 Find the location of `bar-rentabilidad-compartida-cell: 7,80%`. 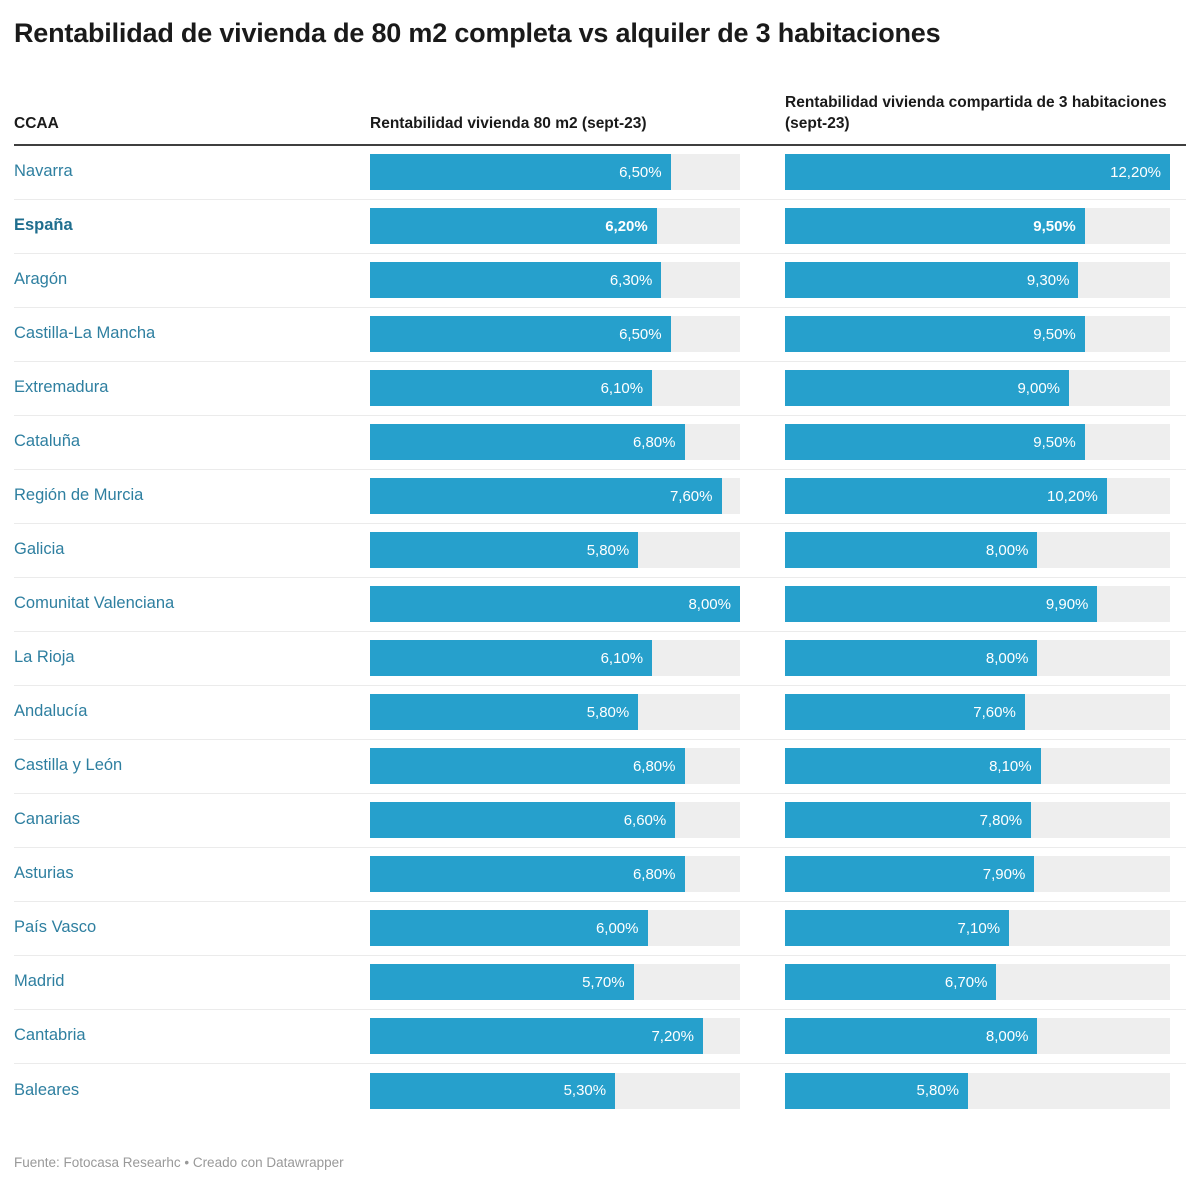

bar-rentabilidad-compartida-cell: 7,80% is located at coordinates (985, 820).